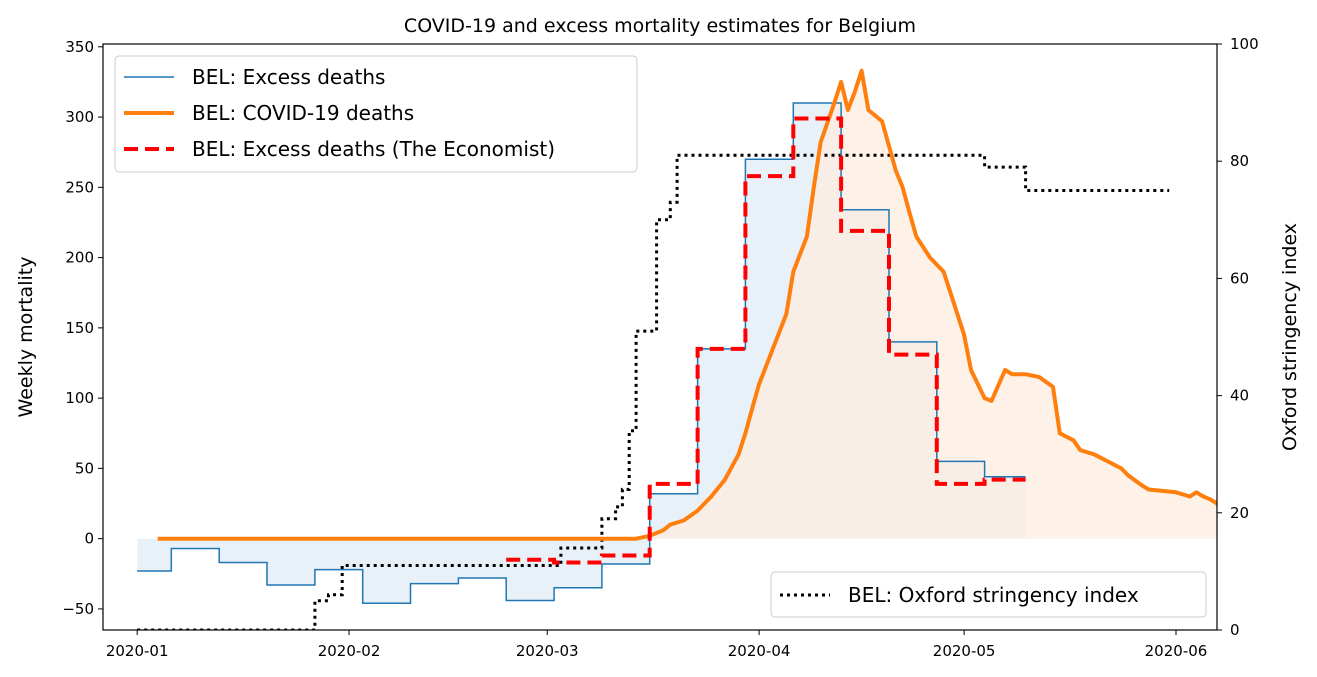  I want to click on y2-tick-label: 100, so click(1244, 44).